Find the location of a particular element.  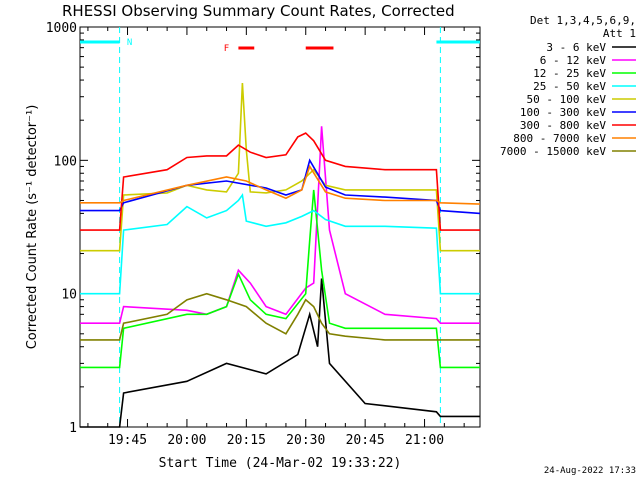

legend-label: 800 - 7000 keV is located at coordinates (559, 138).